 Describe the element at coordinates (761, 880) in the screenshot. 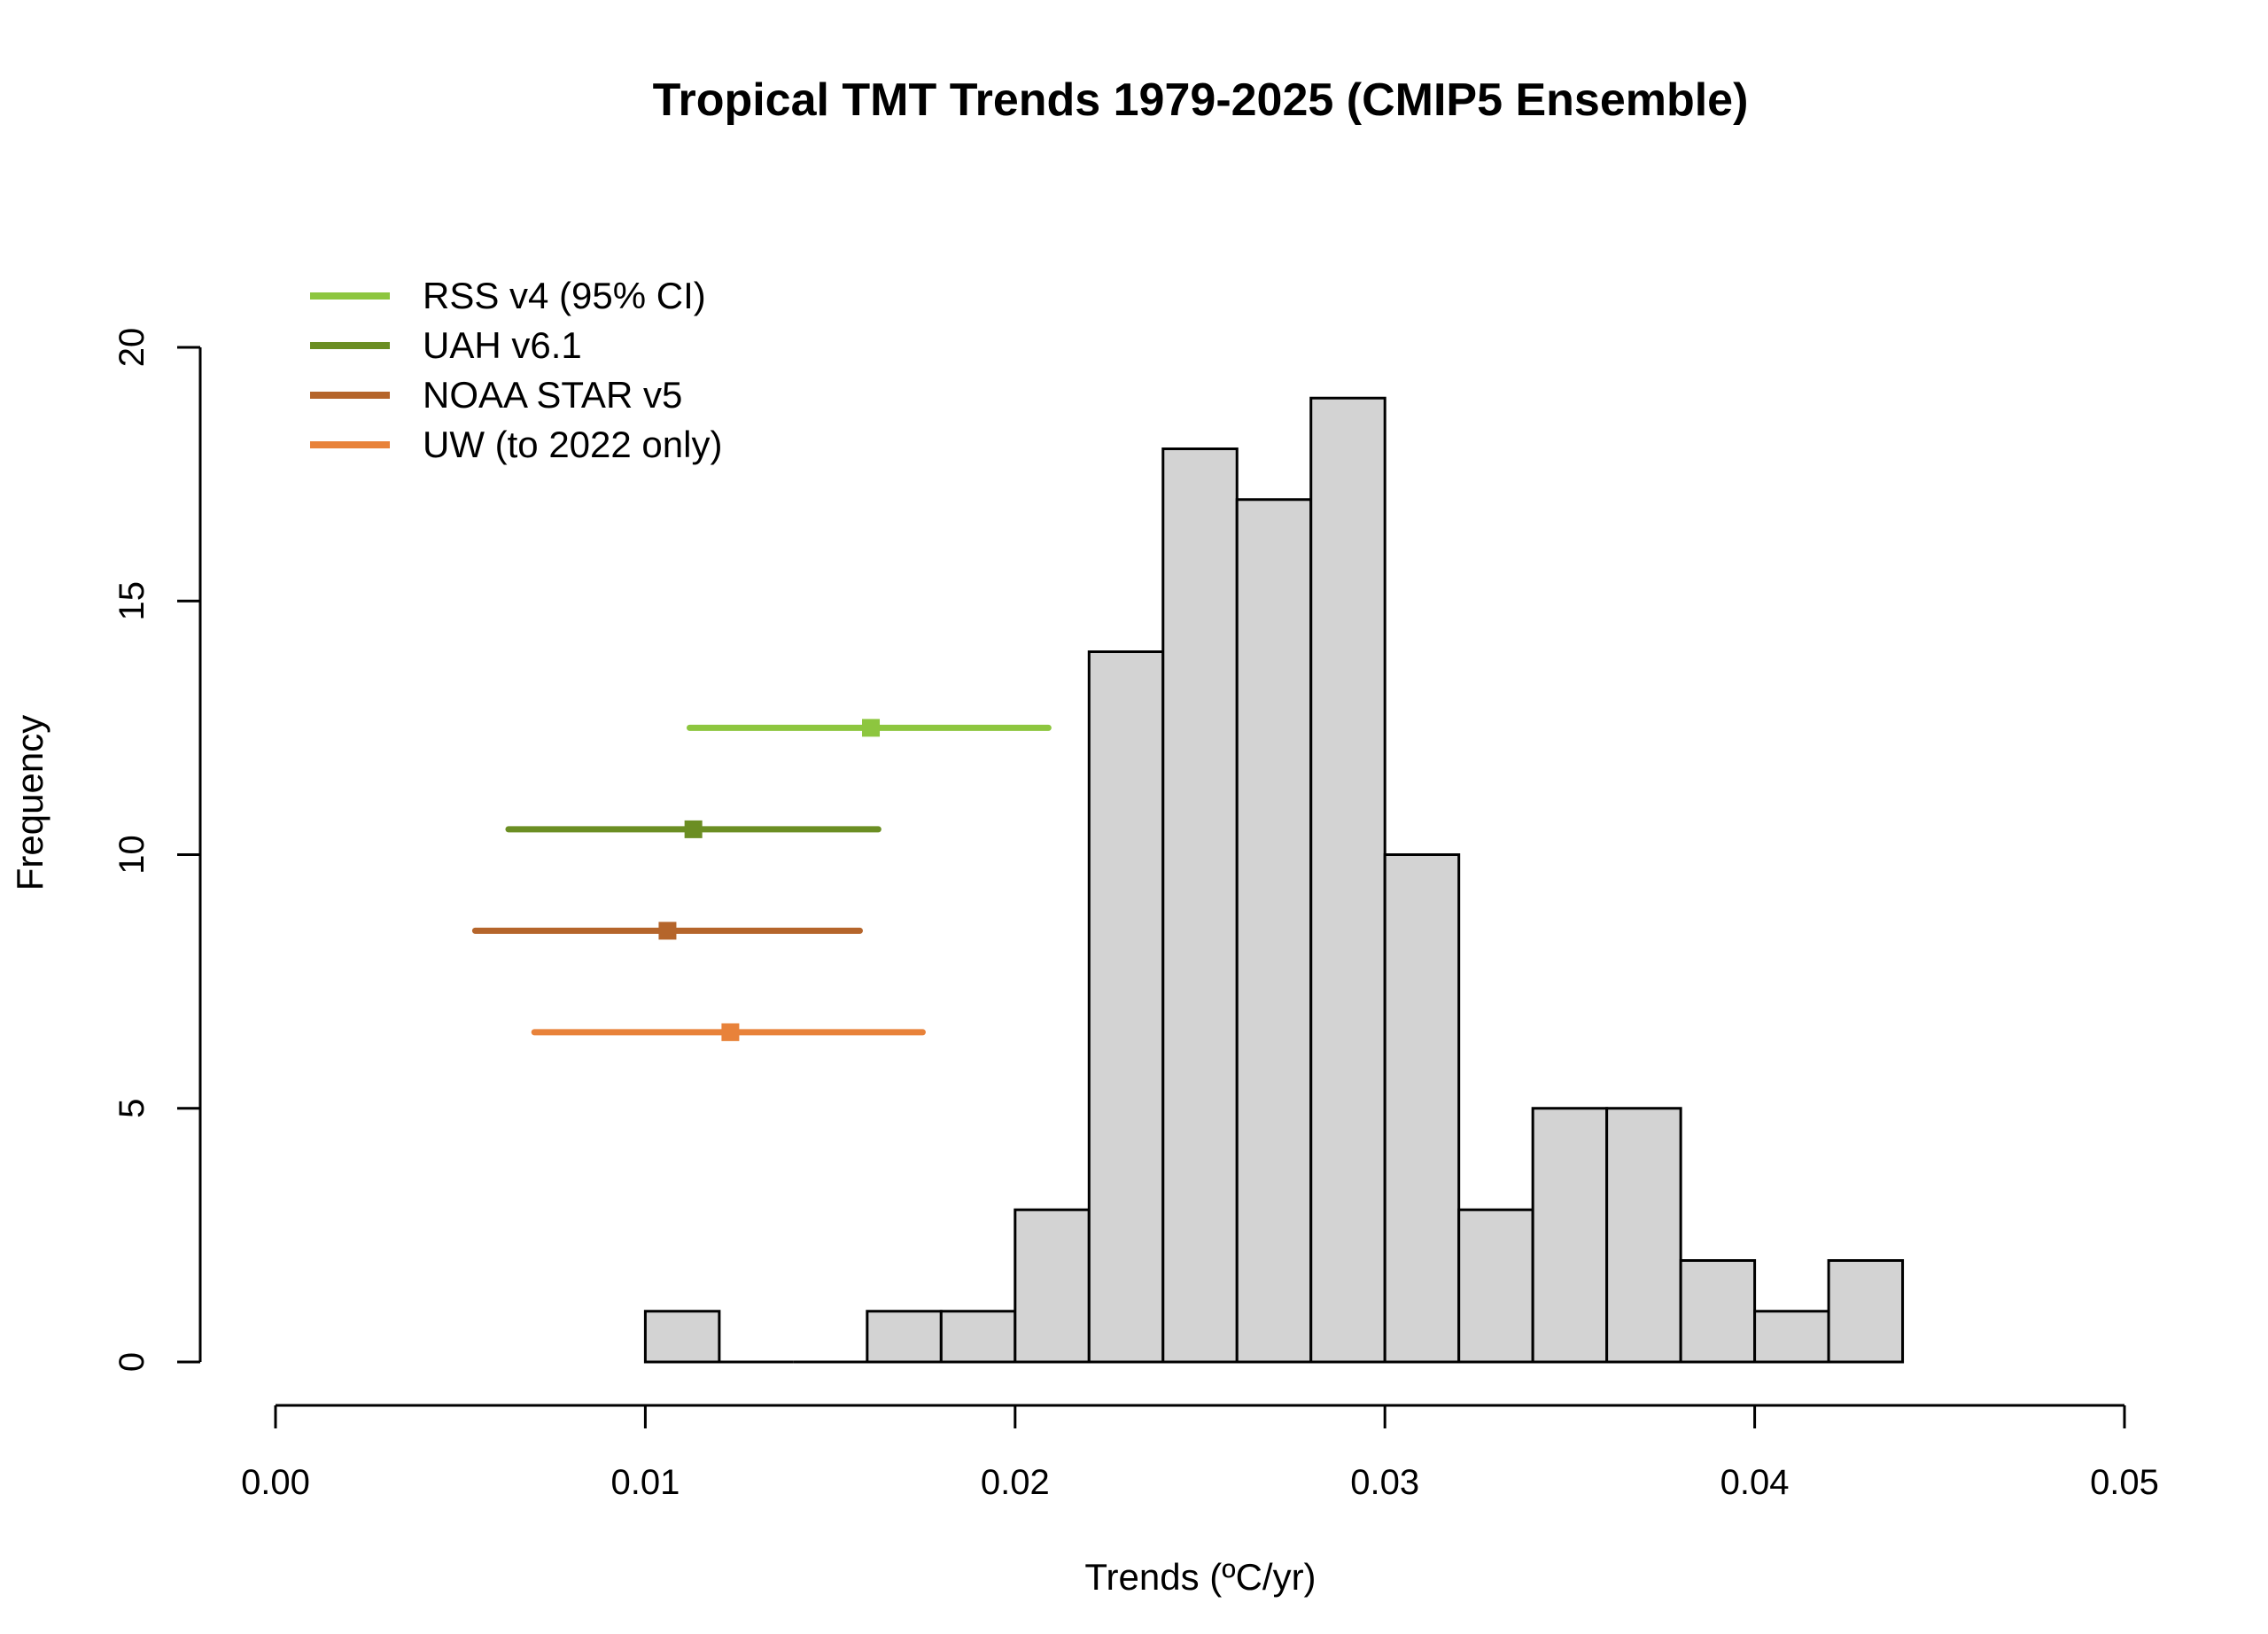

I see `observation-error-bars` at that location.